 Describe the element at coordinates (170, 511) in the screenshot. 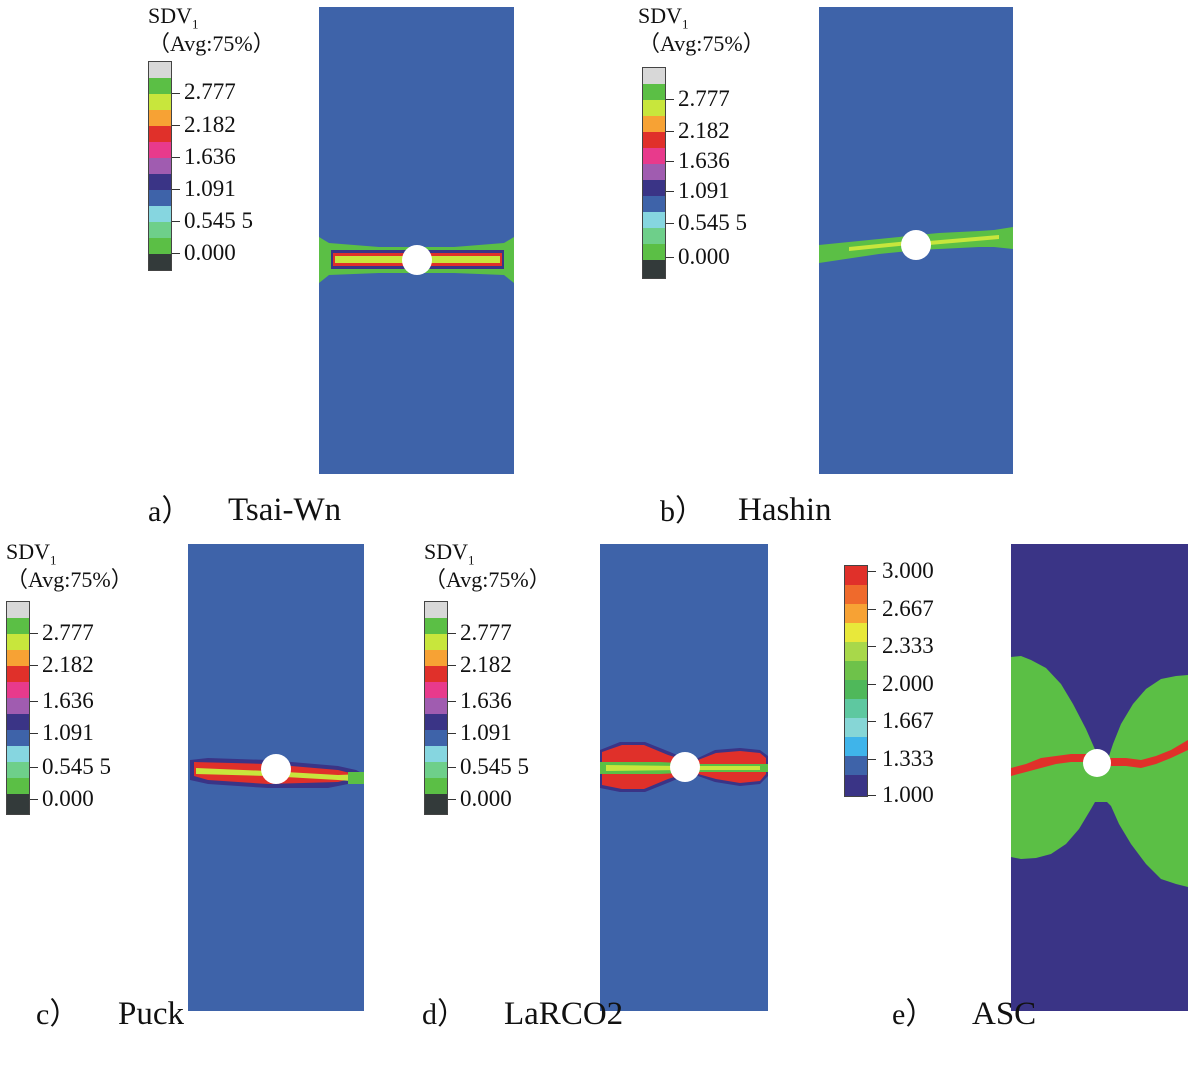

I see `caption-letter: a）` at that location.